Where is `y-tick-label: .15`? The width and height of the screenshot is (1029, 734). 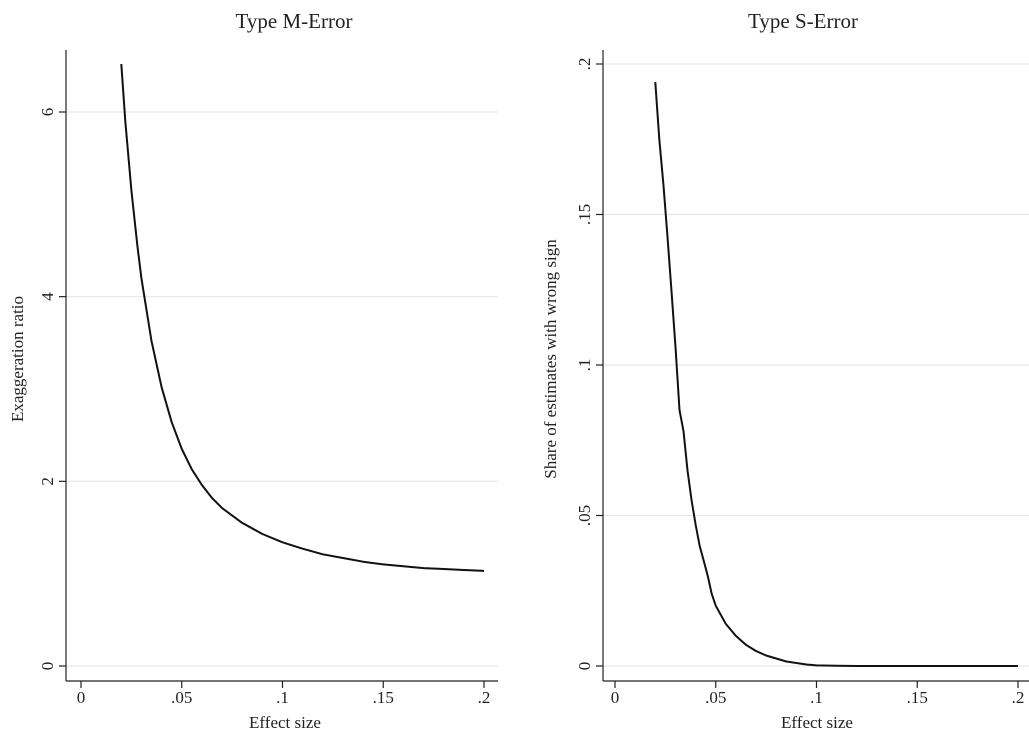 y-tick-label: .15 is located at coordinates (584, 214).